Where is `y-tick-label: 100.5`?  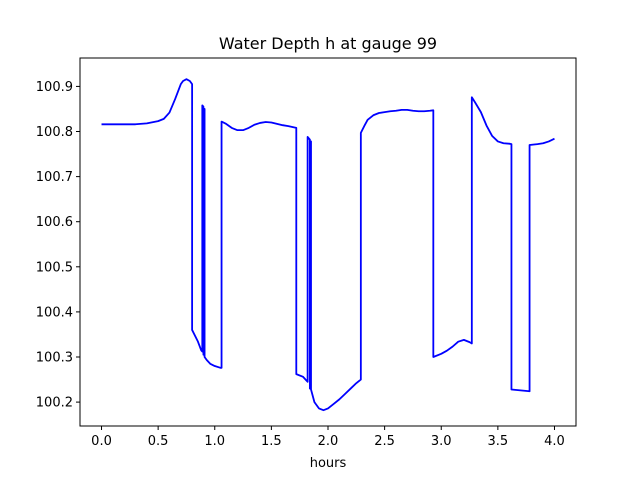
y-tick-label: 100.5 is located at coordinates (54, 267).